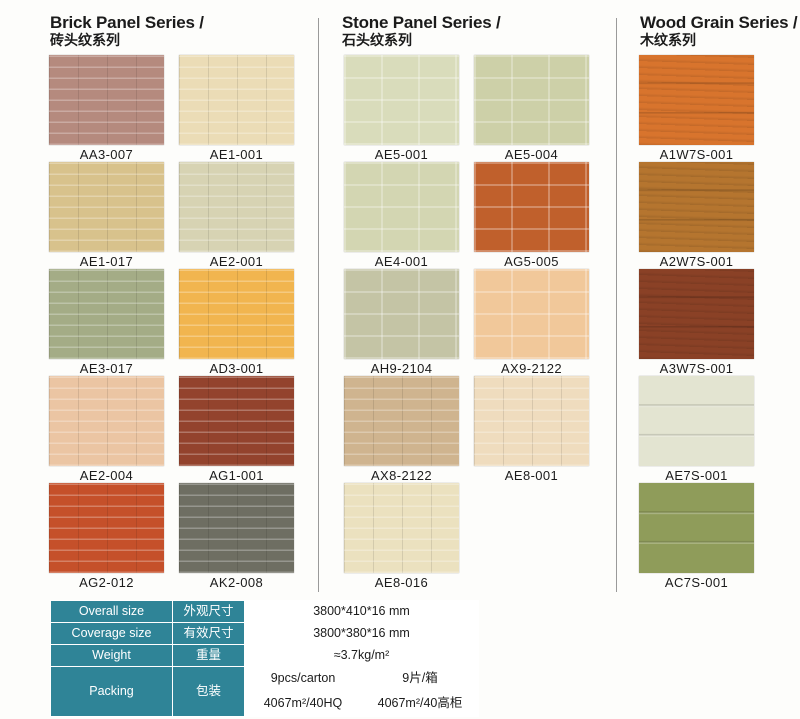 The width and height of the screenshot is (800, 719). What do you see at coordinates (421, 22) in the screenshot?
I see `stone-series-title-en: Stone Panel Series /` at bounding box center [421, 22].